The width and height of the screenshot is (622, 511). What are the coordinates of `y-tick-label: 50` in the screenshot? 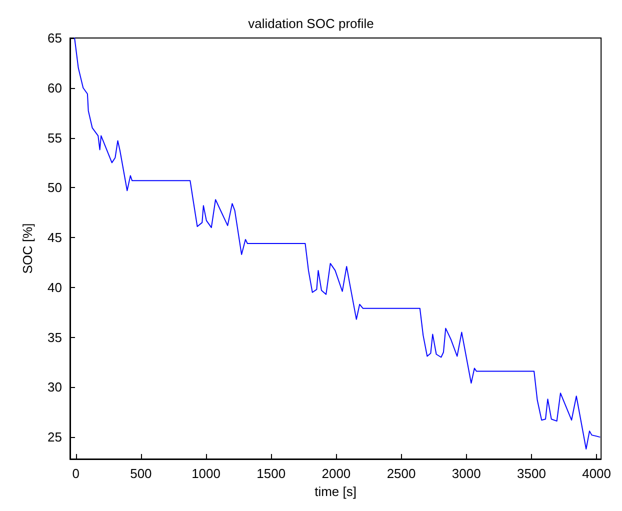 It's located at (55, 188).